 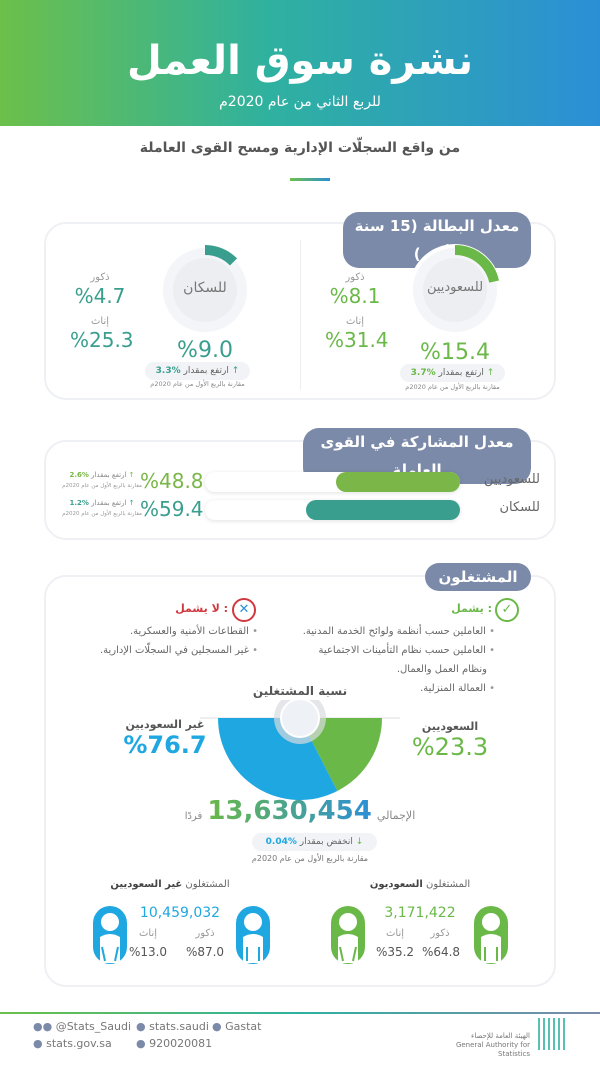 What do you see at coordinates (169, 650) in the screenshot?
I see `excludes-item: غير المسجلين في السجلّات الإدارية.` at bounding box center [169, 650].